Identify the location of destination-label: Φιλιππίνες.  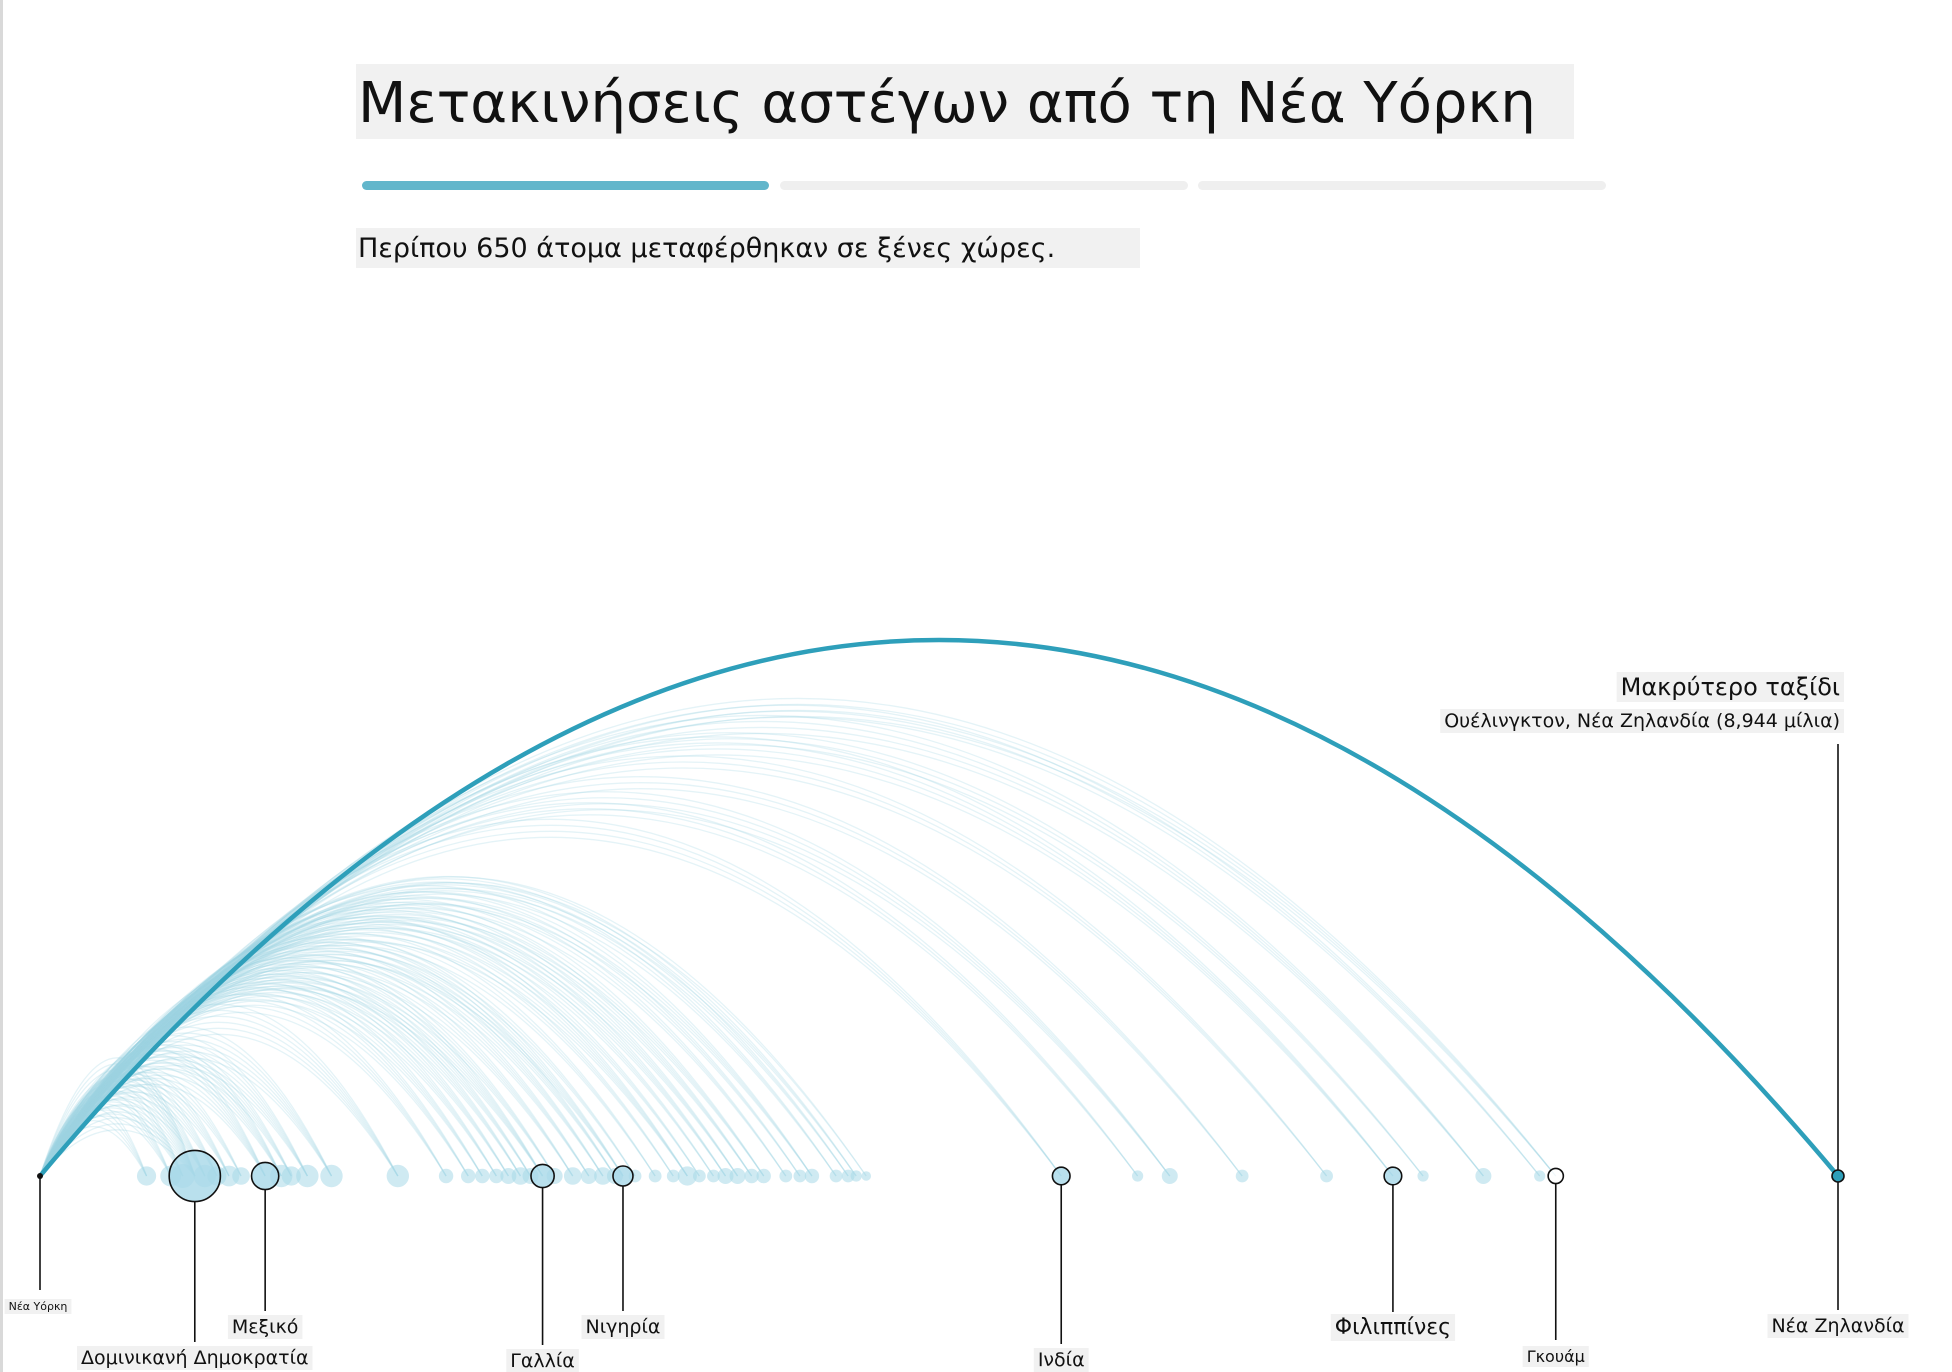
(1393, 1327).